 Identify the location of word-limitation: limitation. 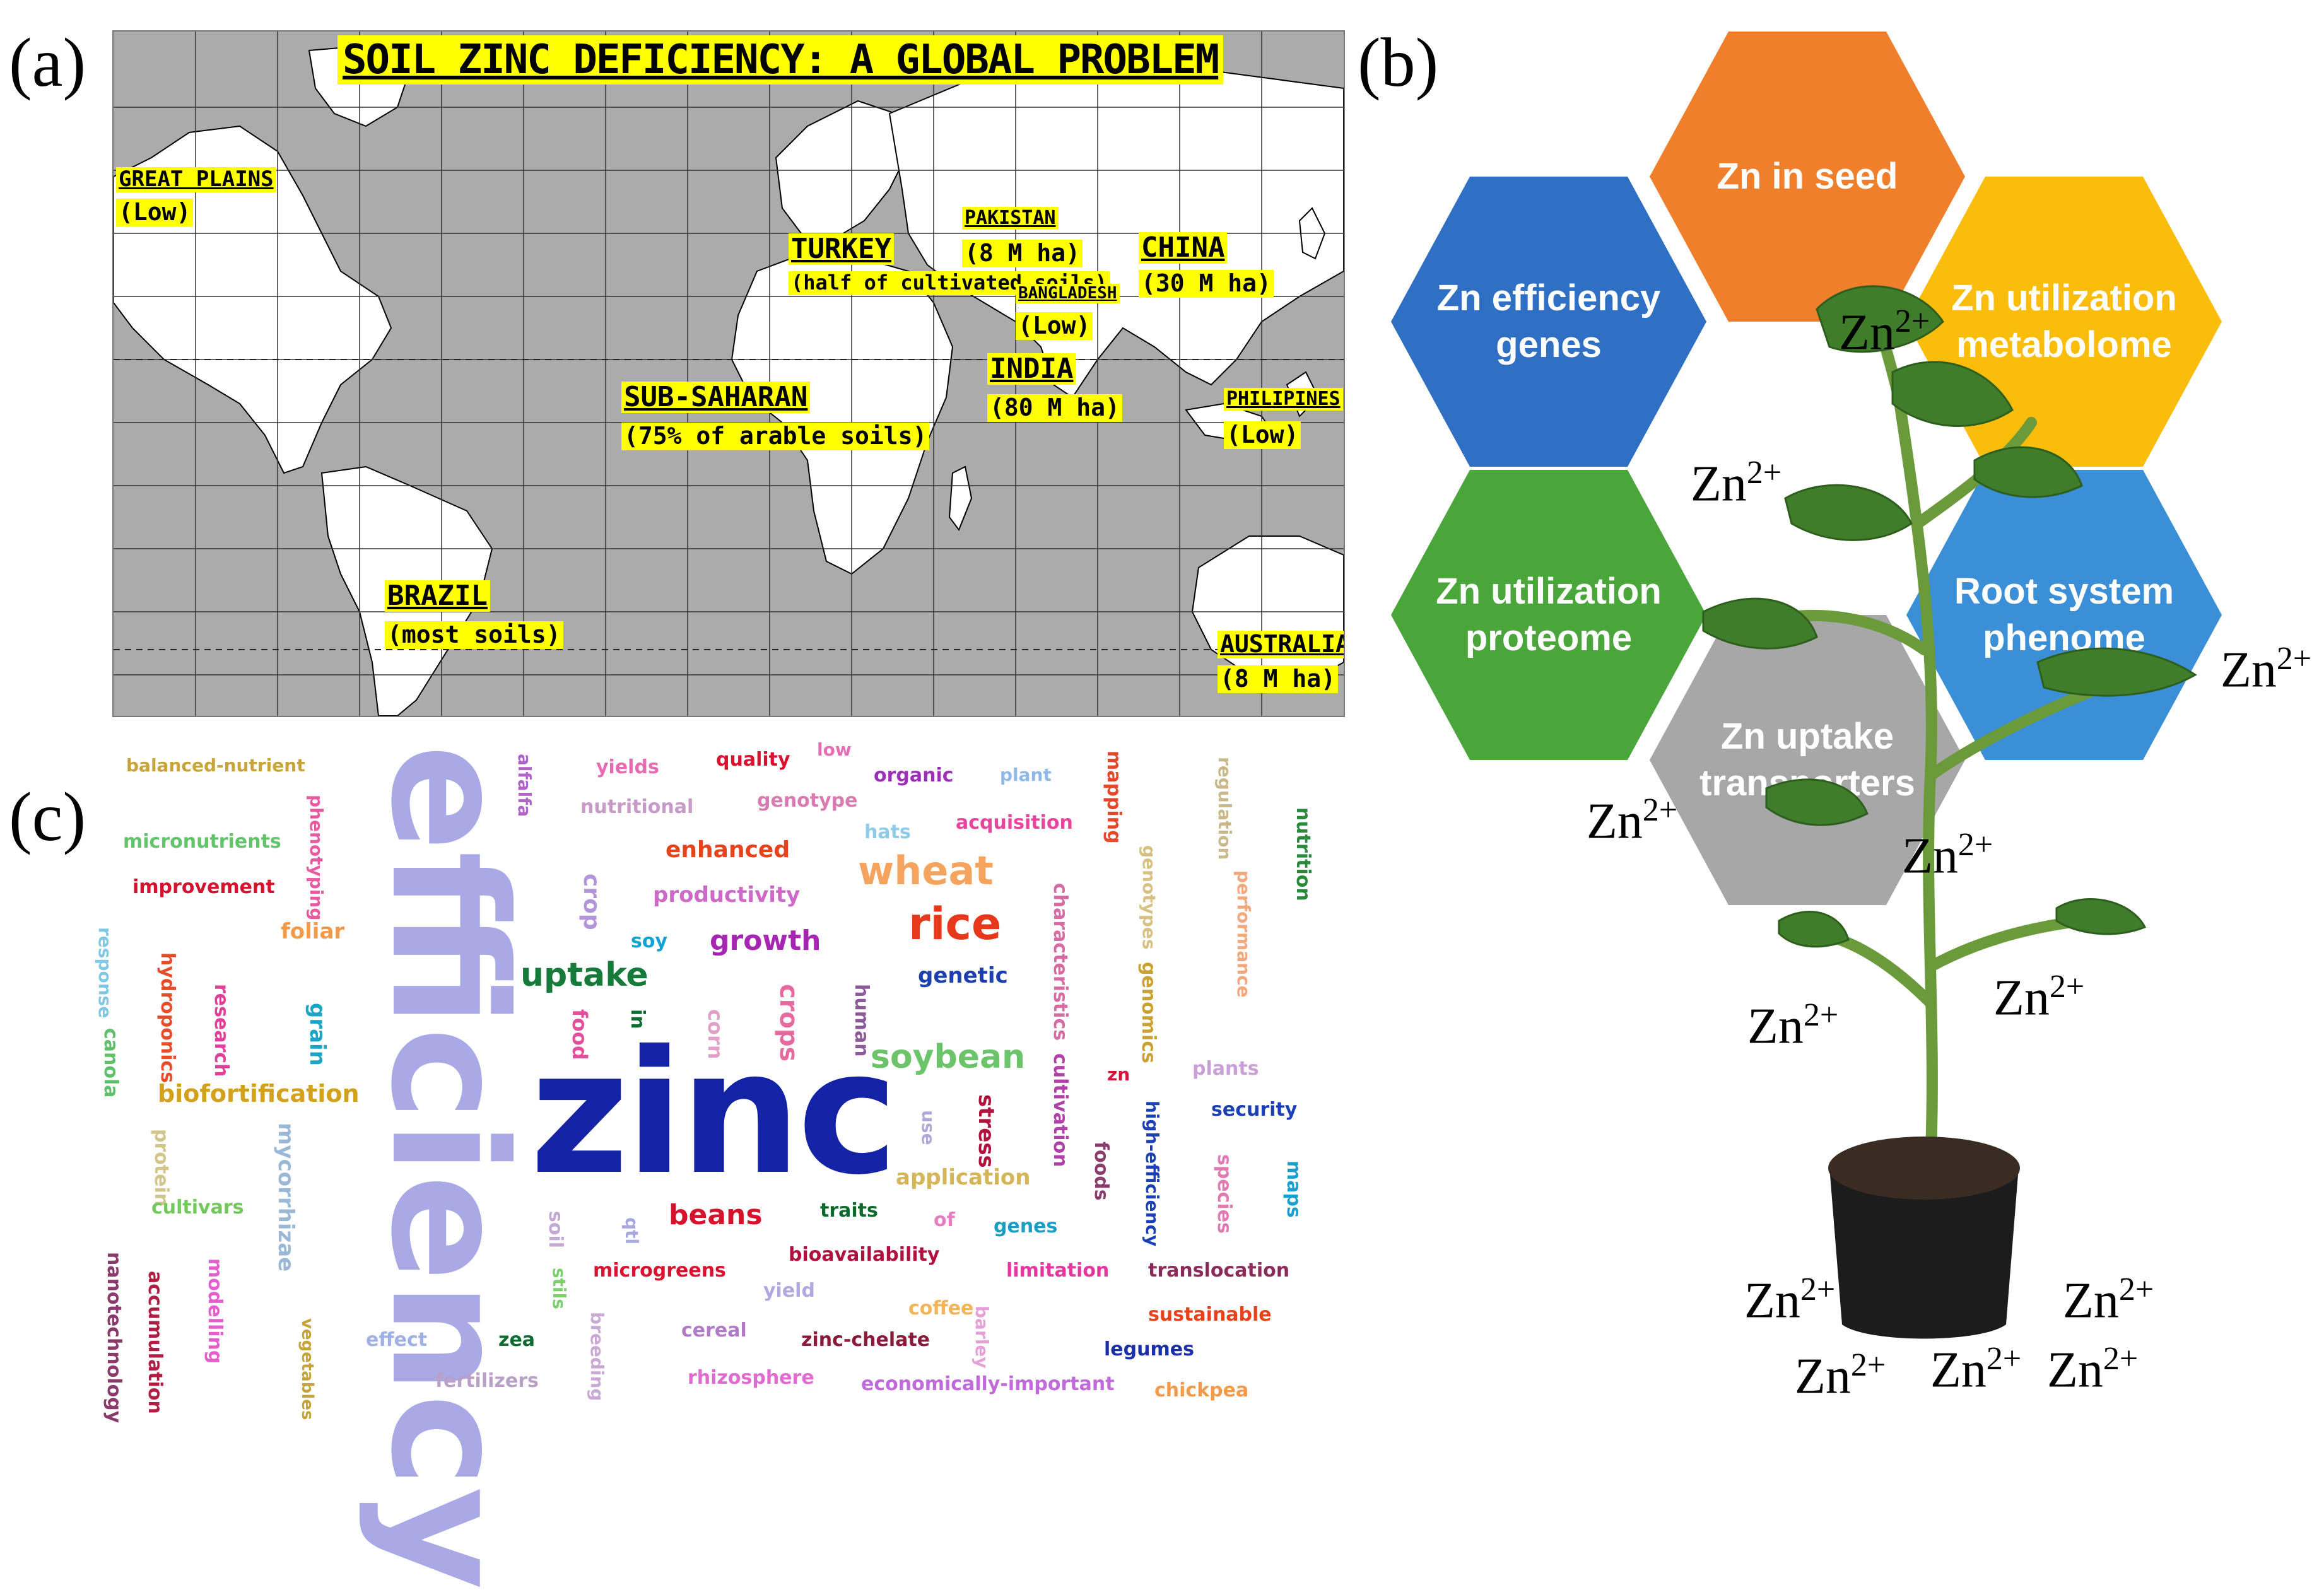
(1058, 1271).